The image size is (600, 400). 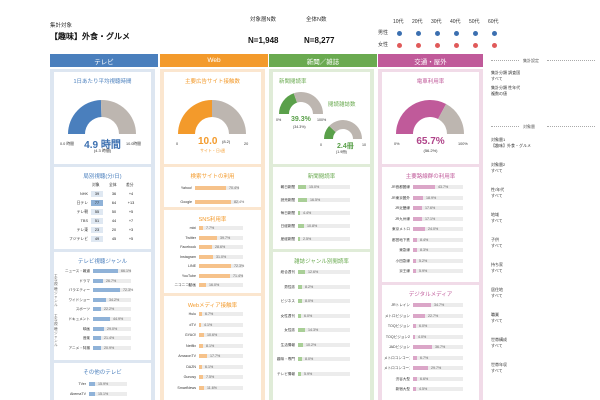 I want to click on traffic-gauge-min: 0%, so click(x=397, y=144).